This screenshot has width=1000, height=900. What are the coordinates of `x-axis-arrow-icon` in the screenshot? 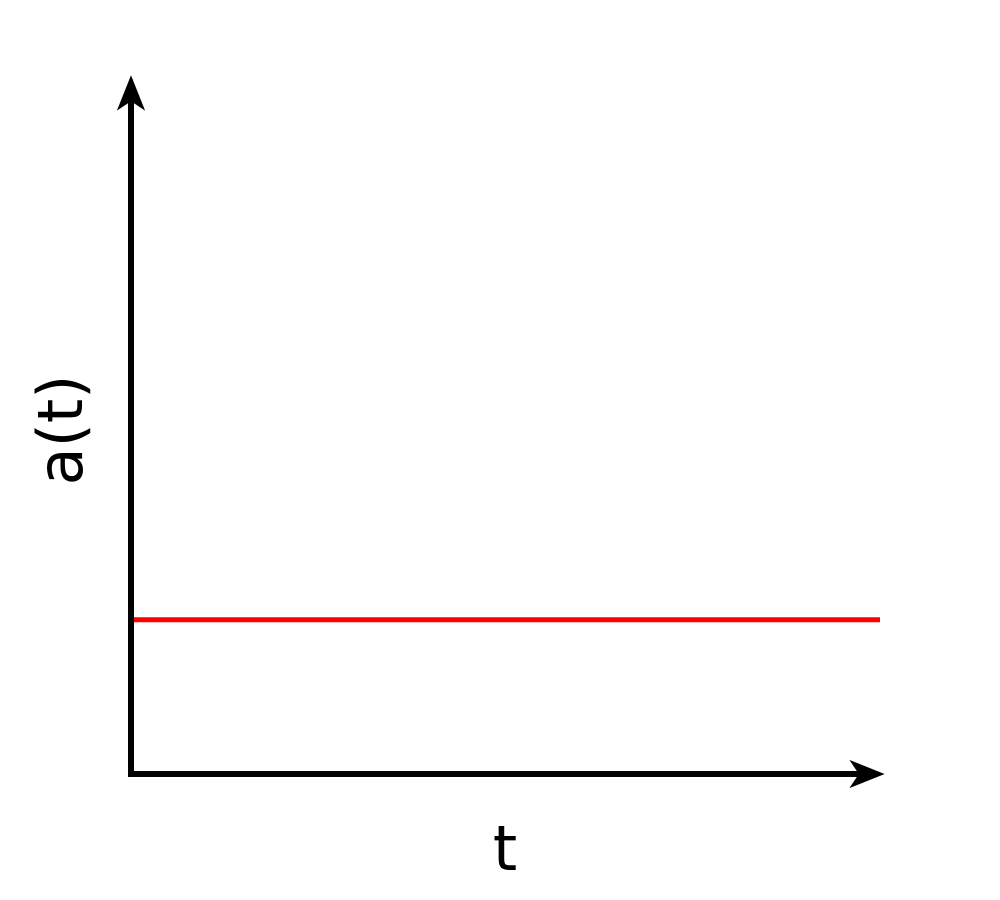 It's located at (867, 774).